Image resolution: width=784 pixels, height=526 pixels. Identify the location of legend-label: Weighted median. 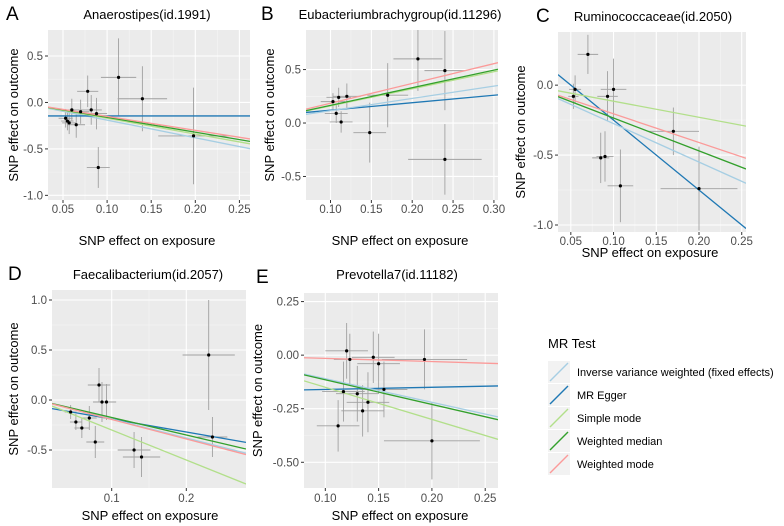
(619, 442).